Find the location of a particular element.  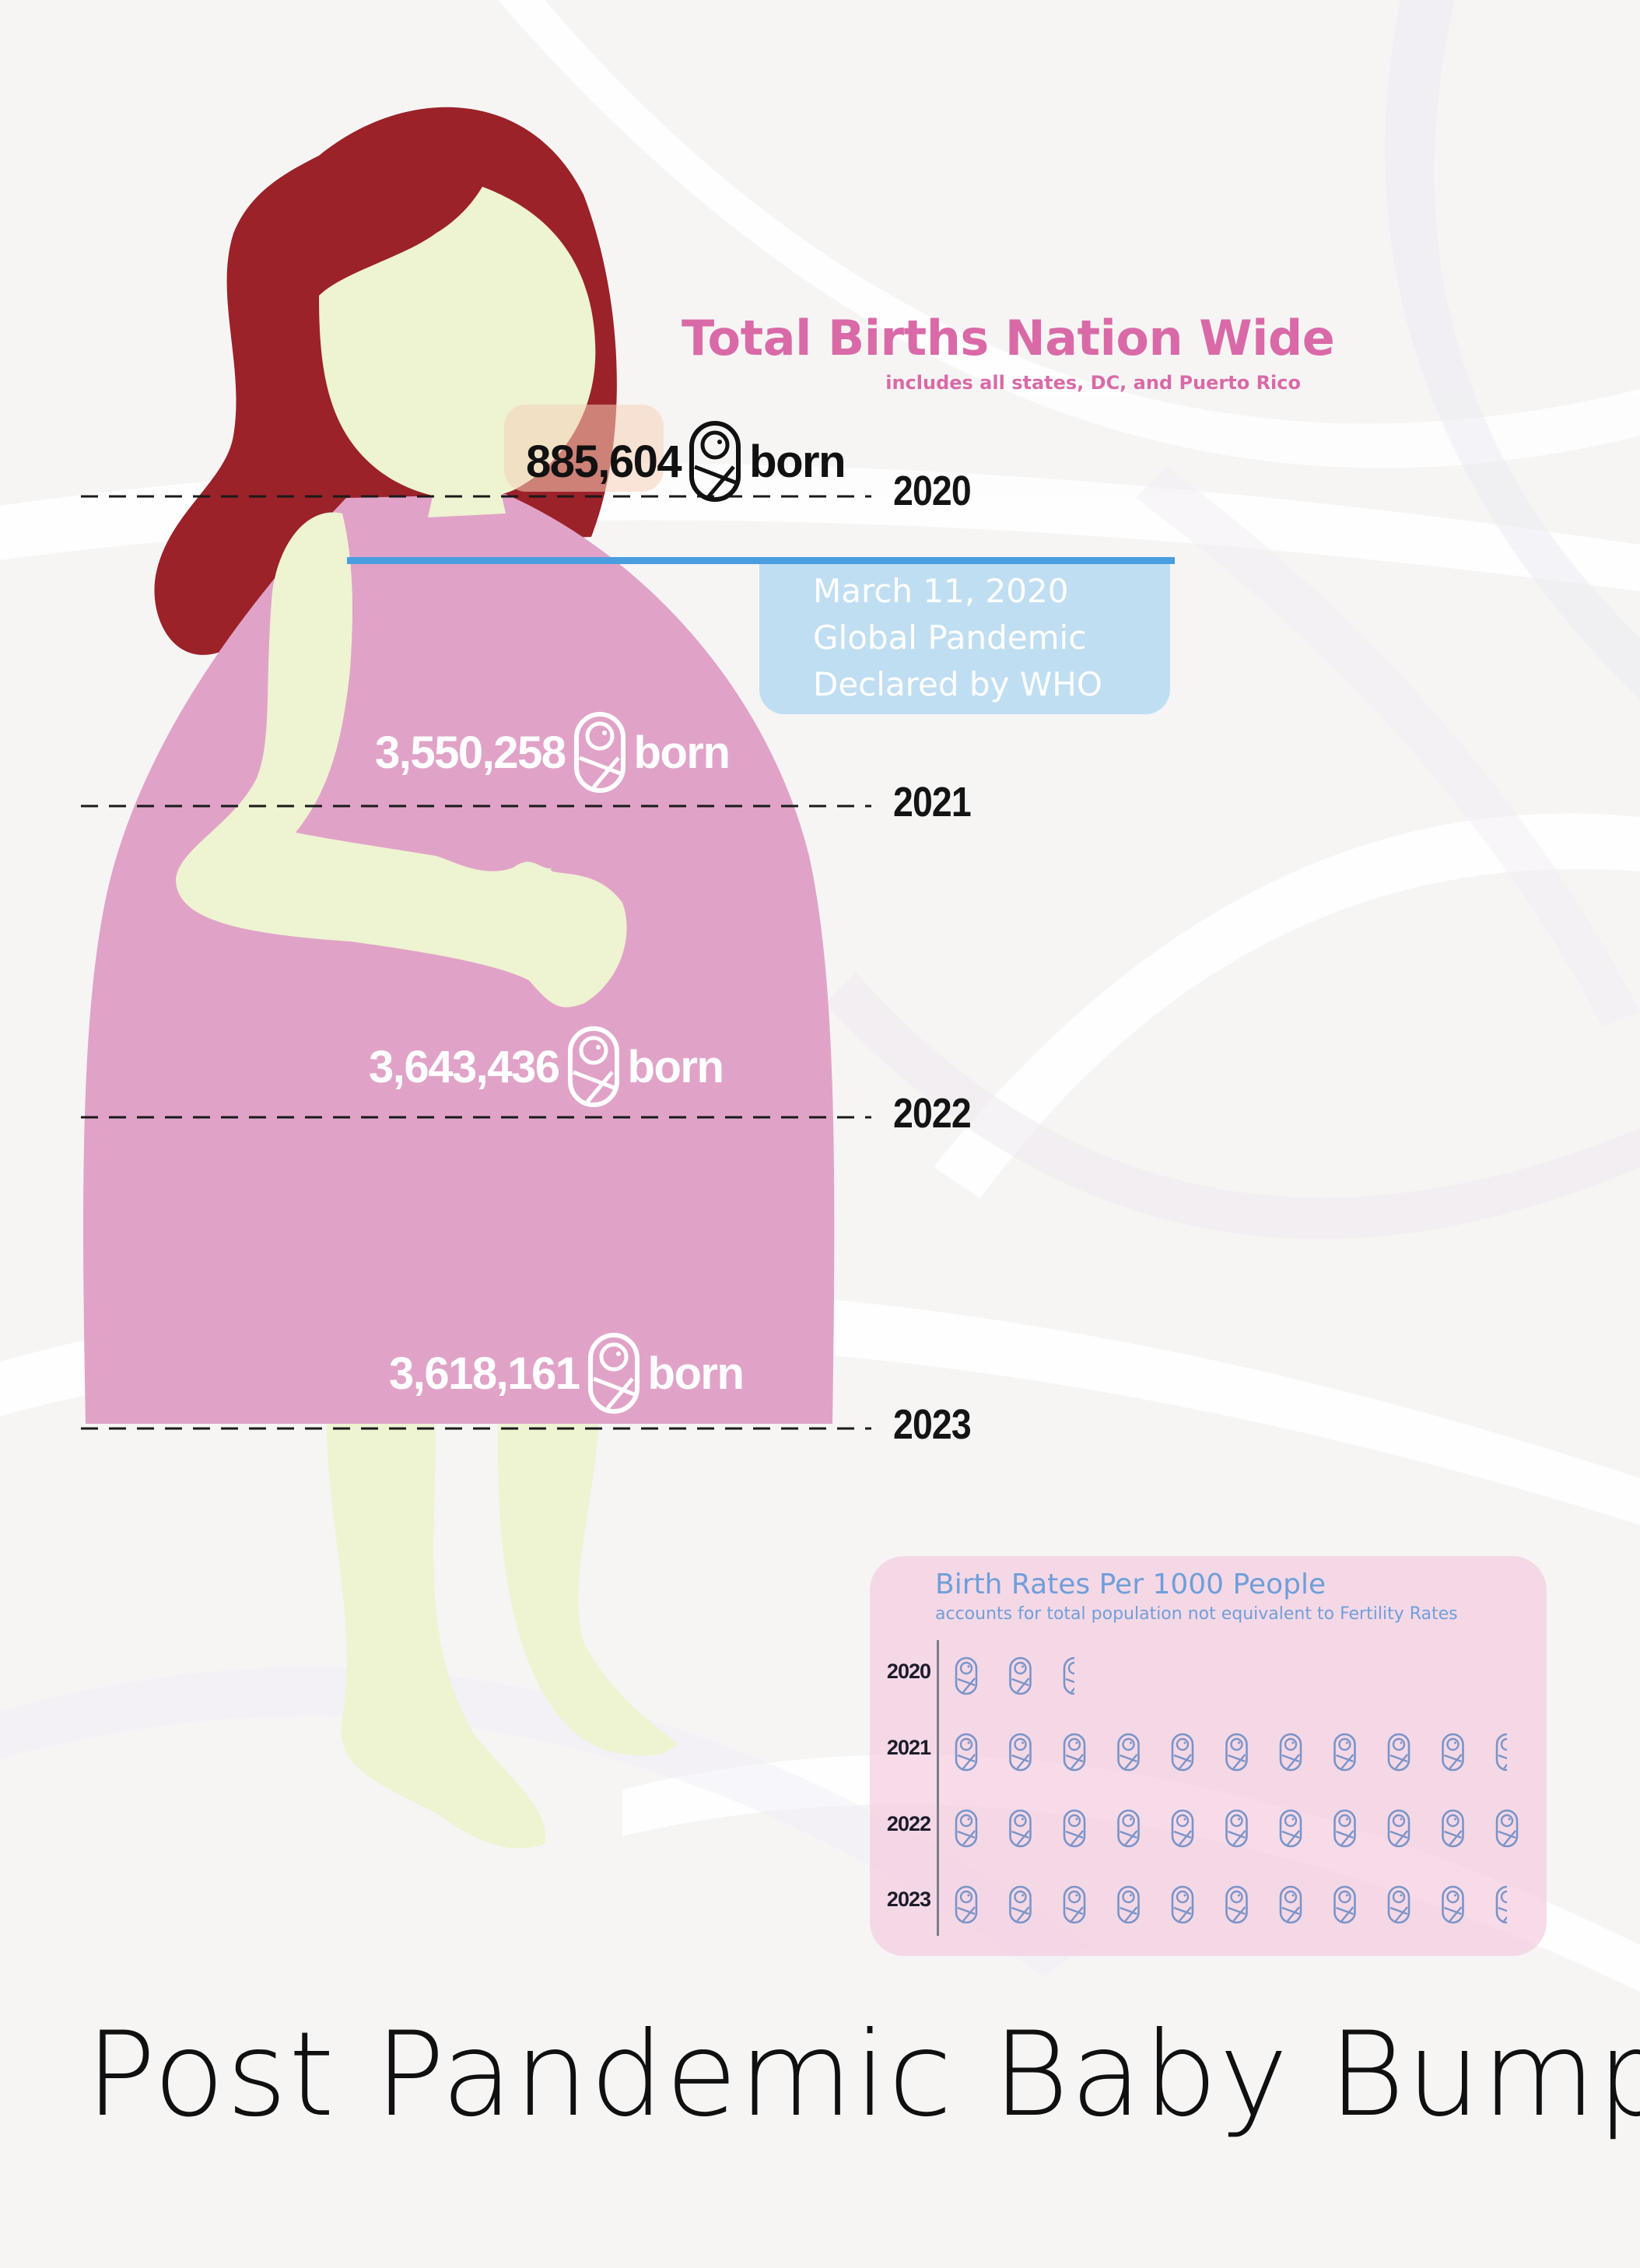

birth-count-2021: 3,550,258 born is located at coordinates (553, 752).